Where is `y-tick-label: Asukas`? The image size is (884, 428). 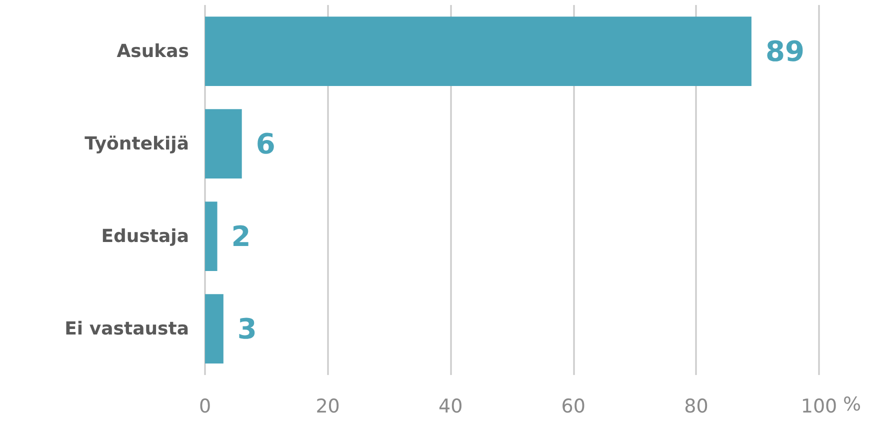
y-tick-label: Asukas is located at coordinates (152, 51).